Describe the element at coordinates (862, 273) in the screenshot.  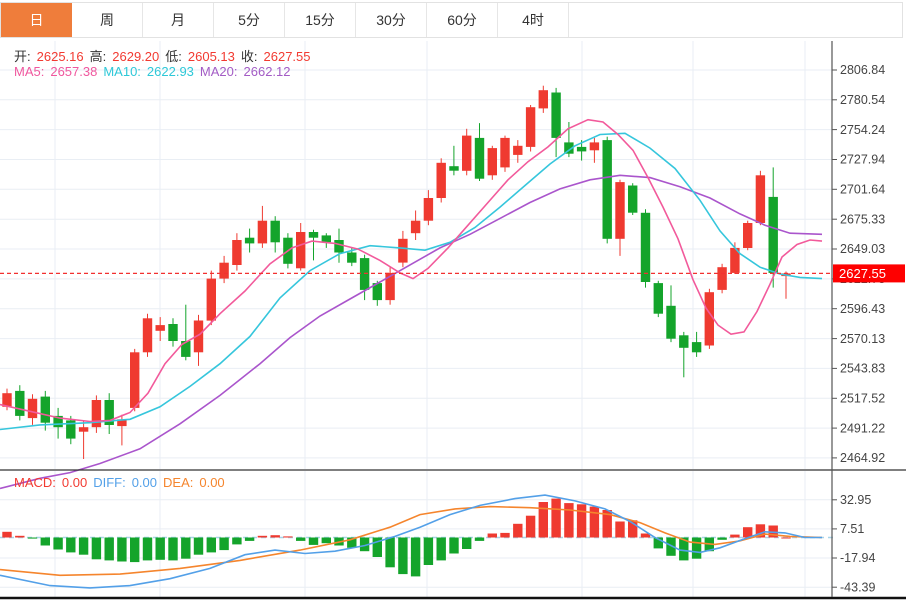
I see `current-price-label: 2627.55` at that location.